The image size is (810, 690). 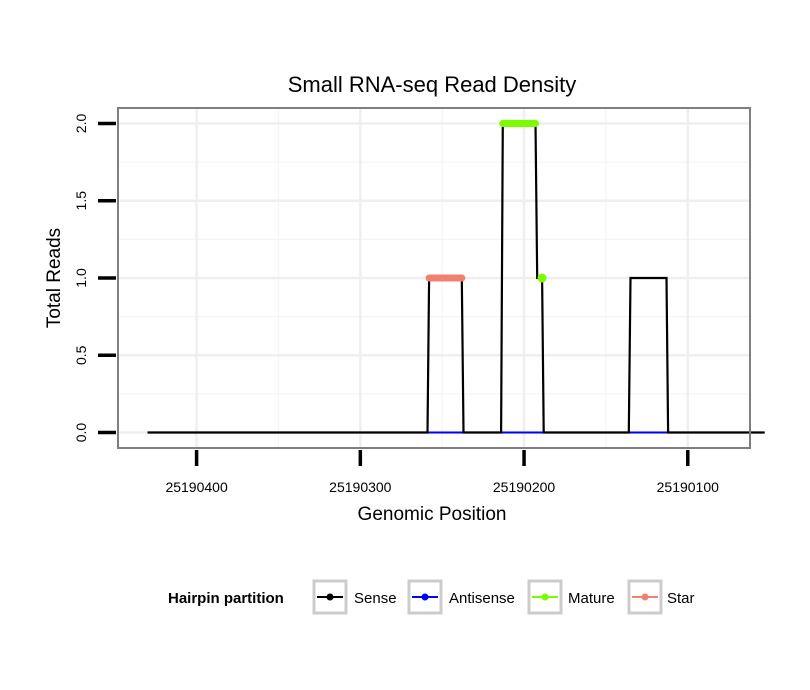 What do you see at coordinates (81, 124) in the screenshot?
I see `y-tick-label: 2.0` at bounding box center [81, 124].